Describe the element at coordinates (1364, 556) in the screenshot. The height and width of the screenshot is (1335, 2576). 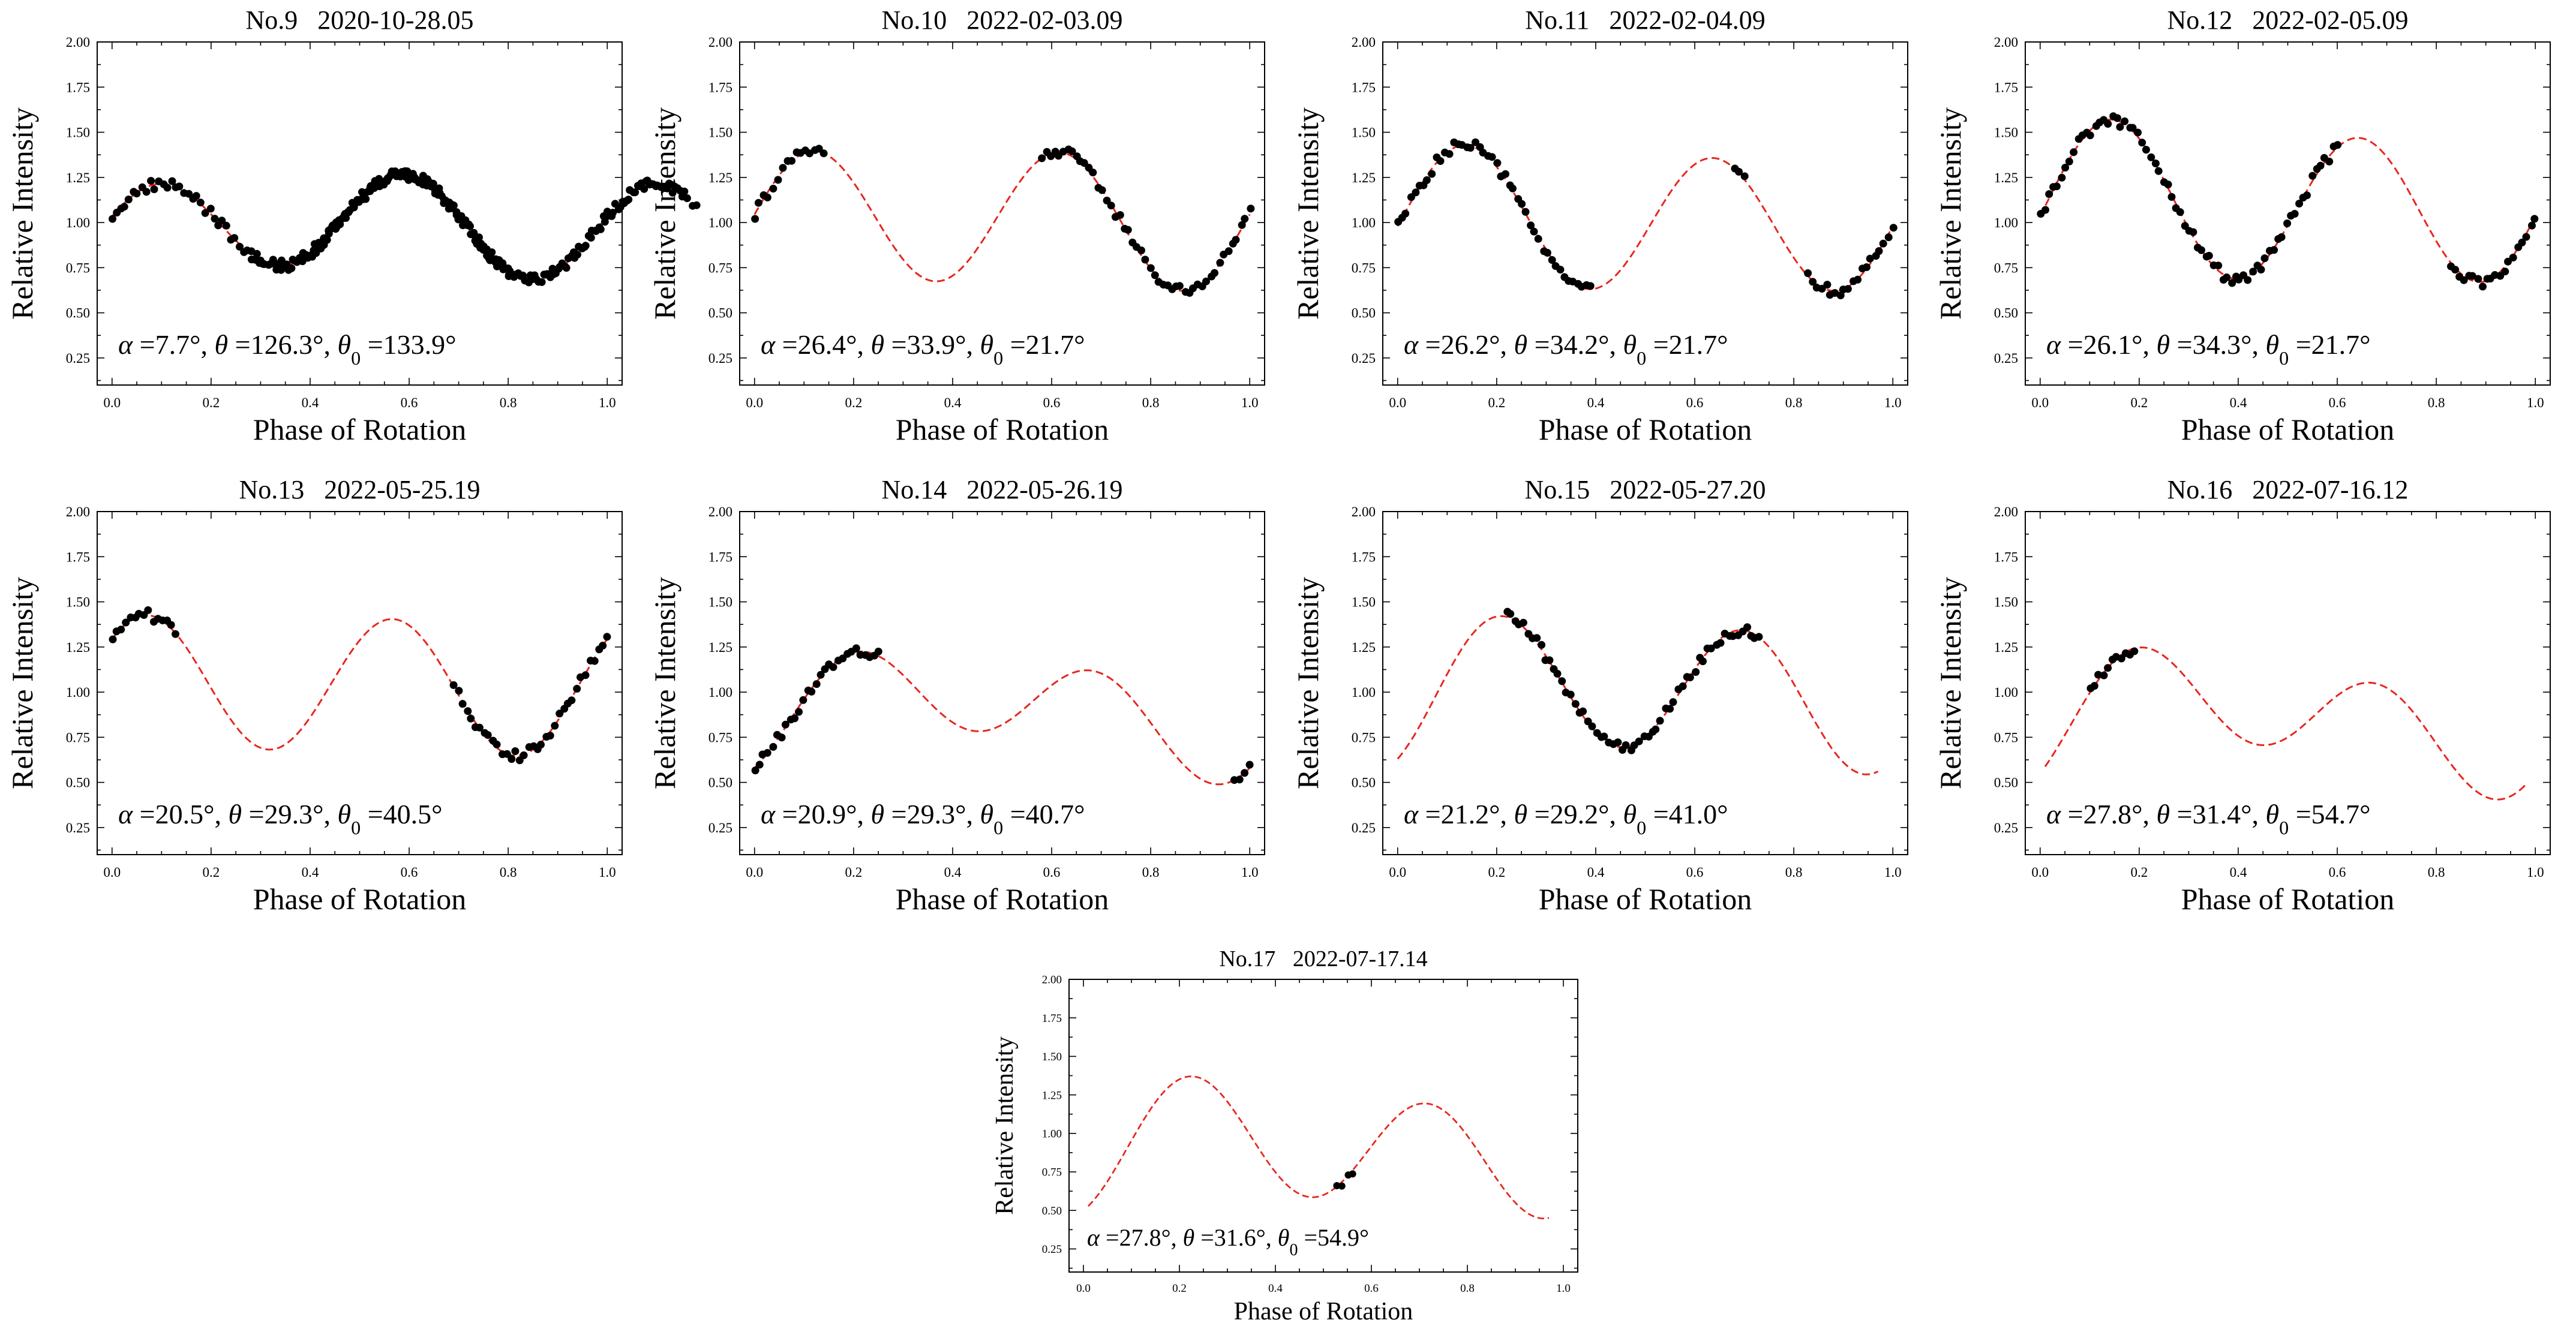
I see `y-tick-label: 1.75` at that location.